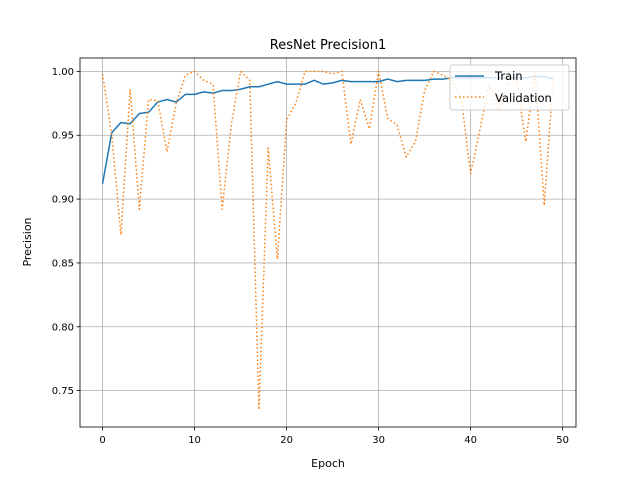 The image size is (640, 480). Describe the element at coordinates (328, 45) in the screenshot. I see `chart-title: ResNet Precision1` at that location.